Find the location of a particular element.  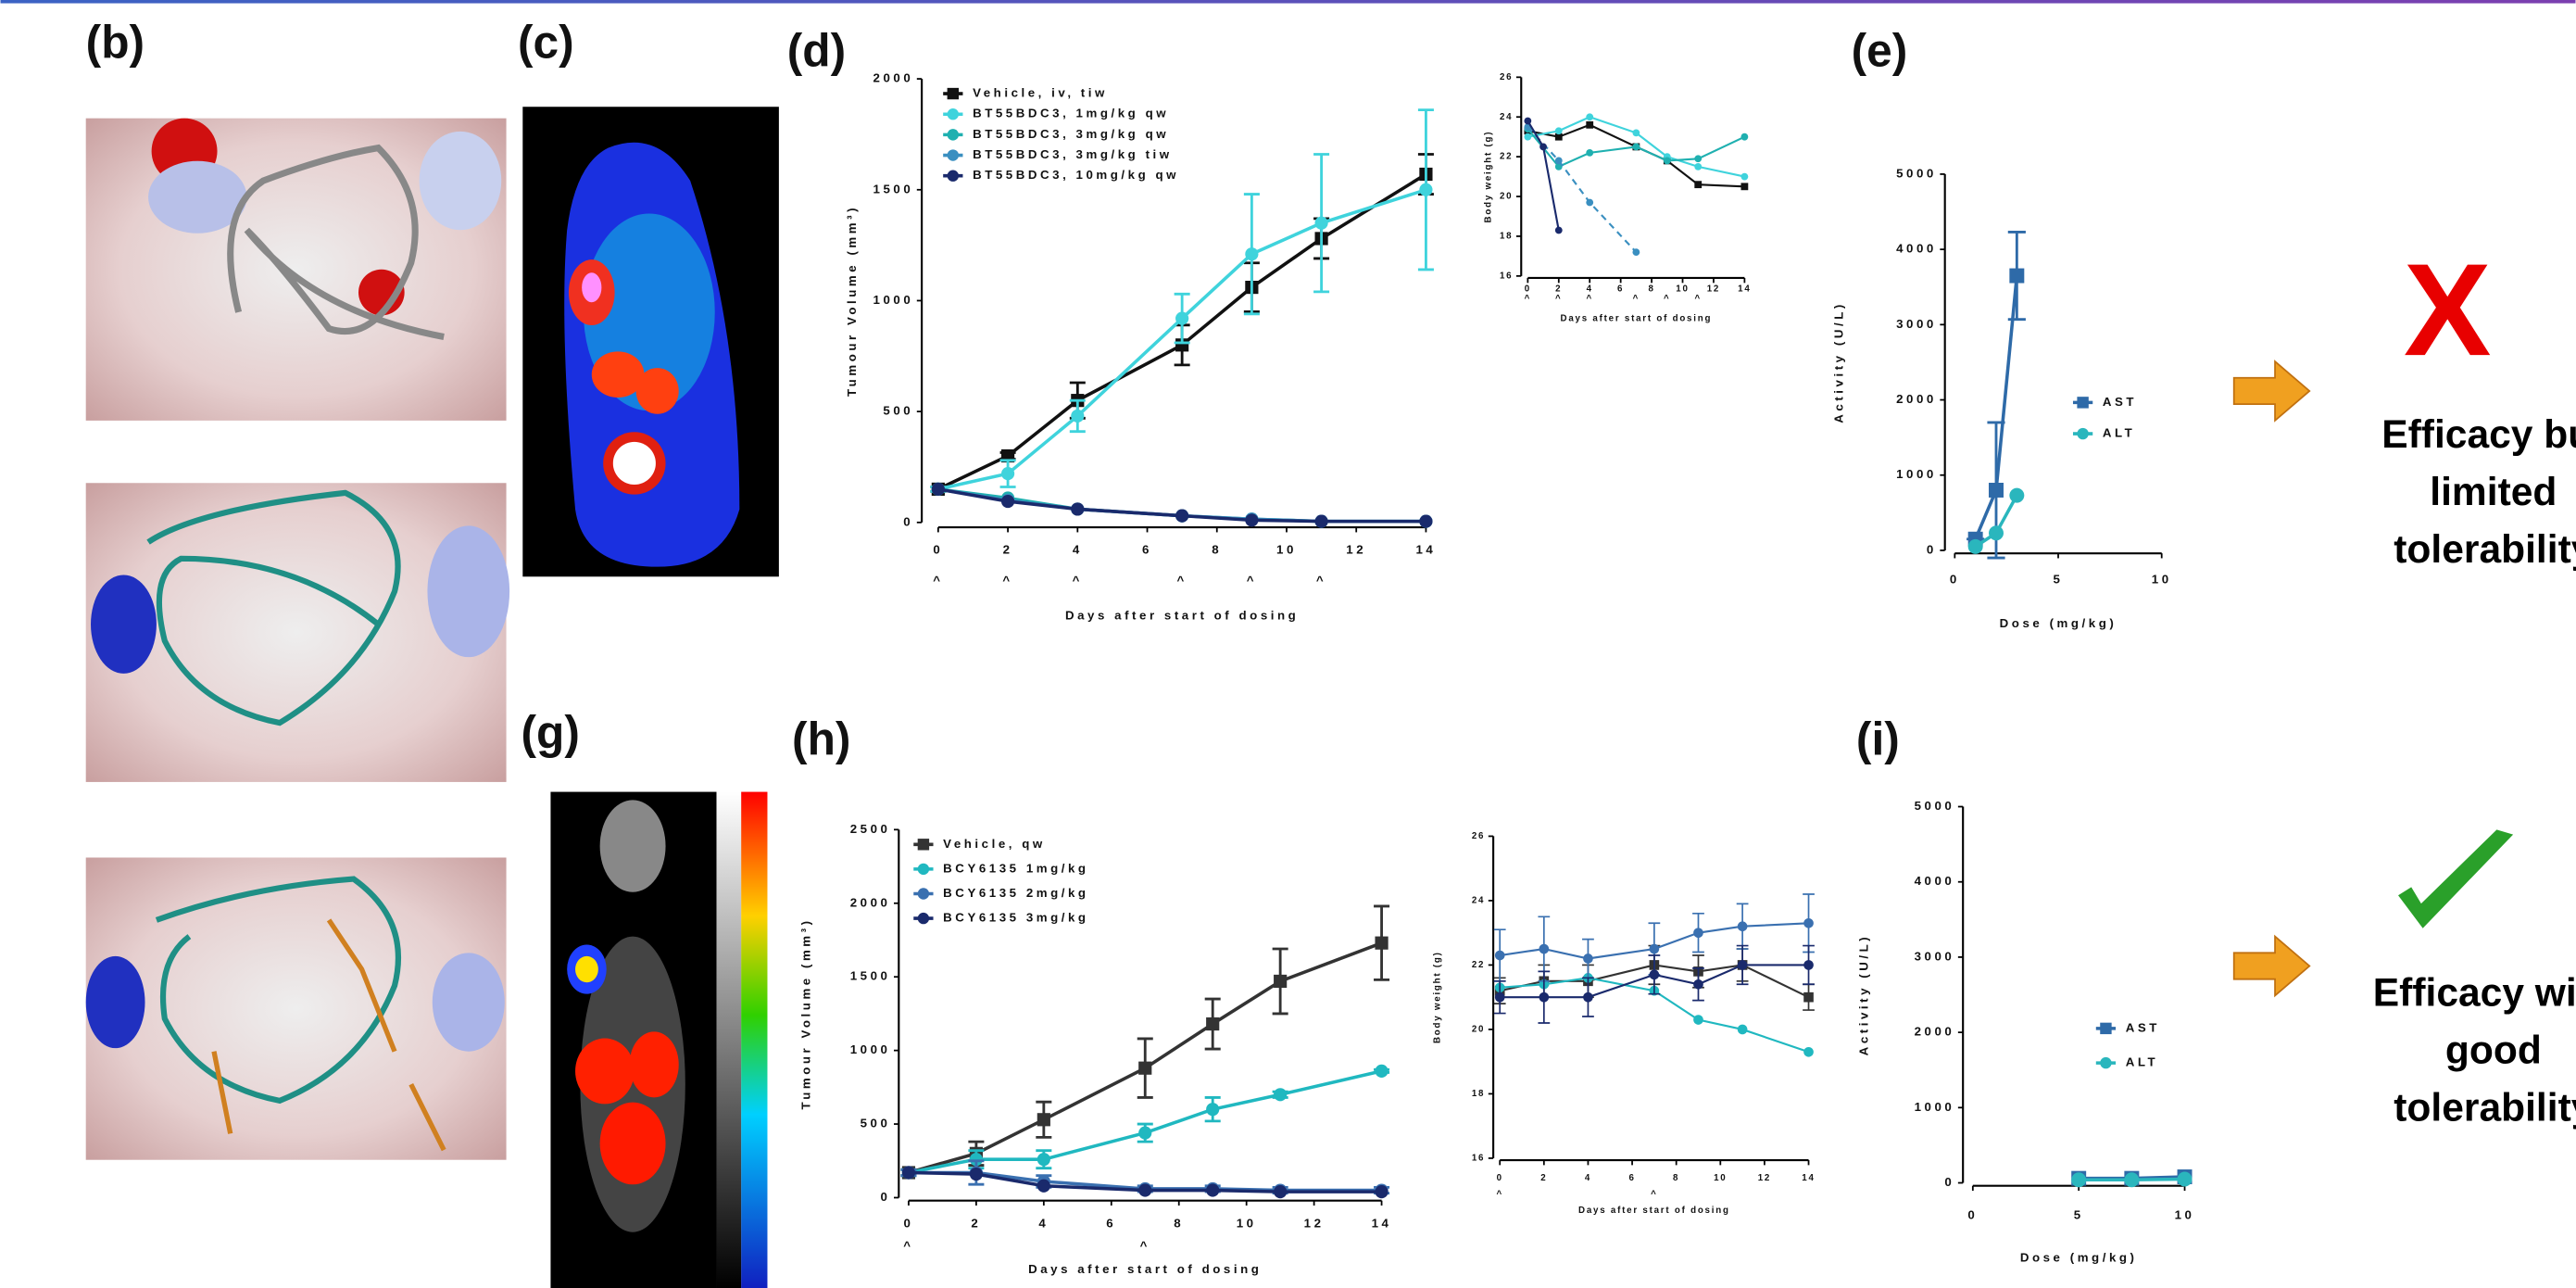

y-tick-label: 4000 is located at coordinates (1916, 249).